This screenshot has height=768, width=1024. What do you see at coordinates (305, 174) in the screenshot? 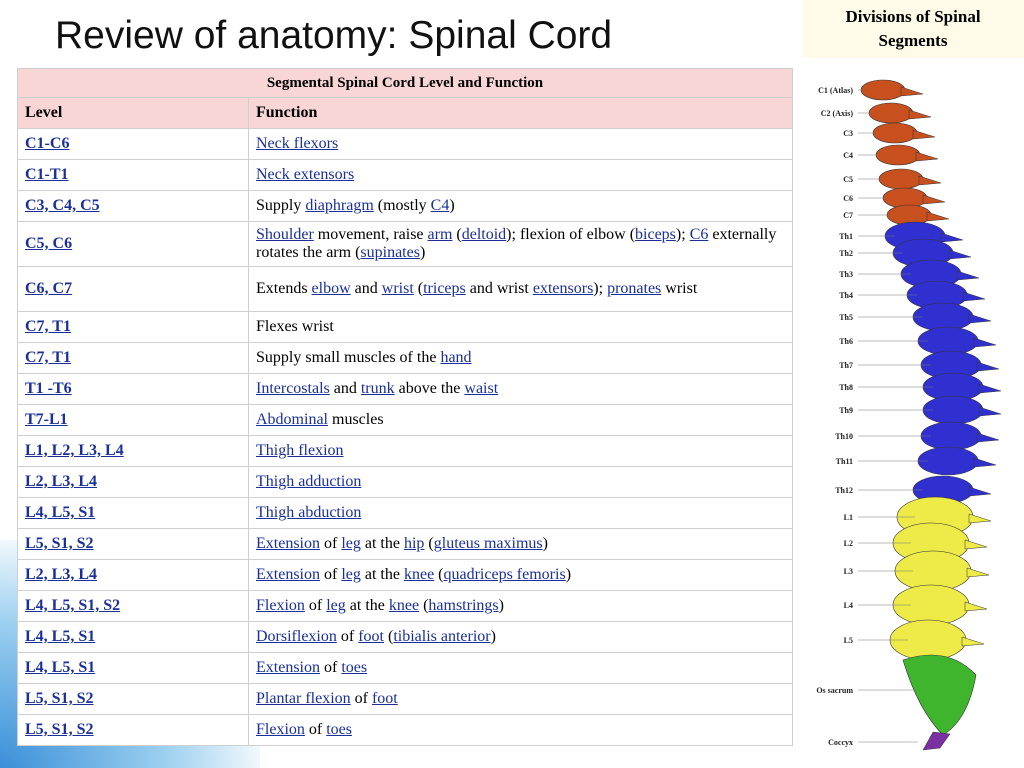
I see `link-text: Neck extensors` at bounding box center [305, 174].